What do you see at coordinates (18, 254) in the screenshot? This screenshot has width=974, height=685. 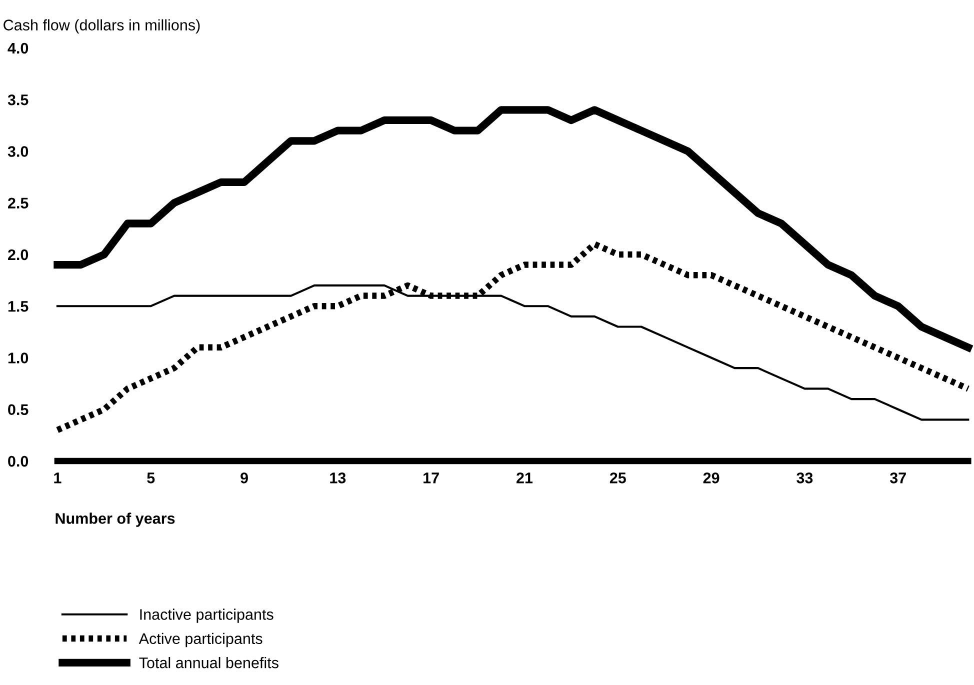 I see `y-tick-label: 2.0` at bounding box center [18, 254].